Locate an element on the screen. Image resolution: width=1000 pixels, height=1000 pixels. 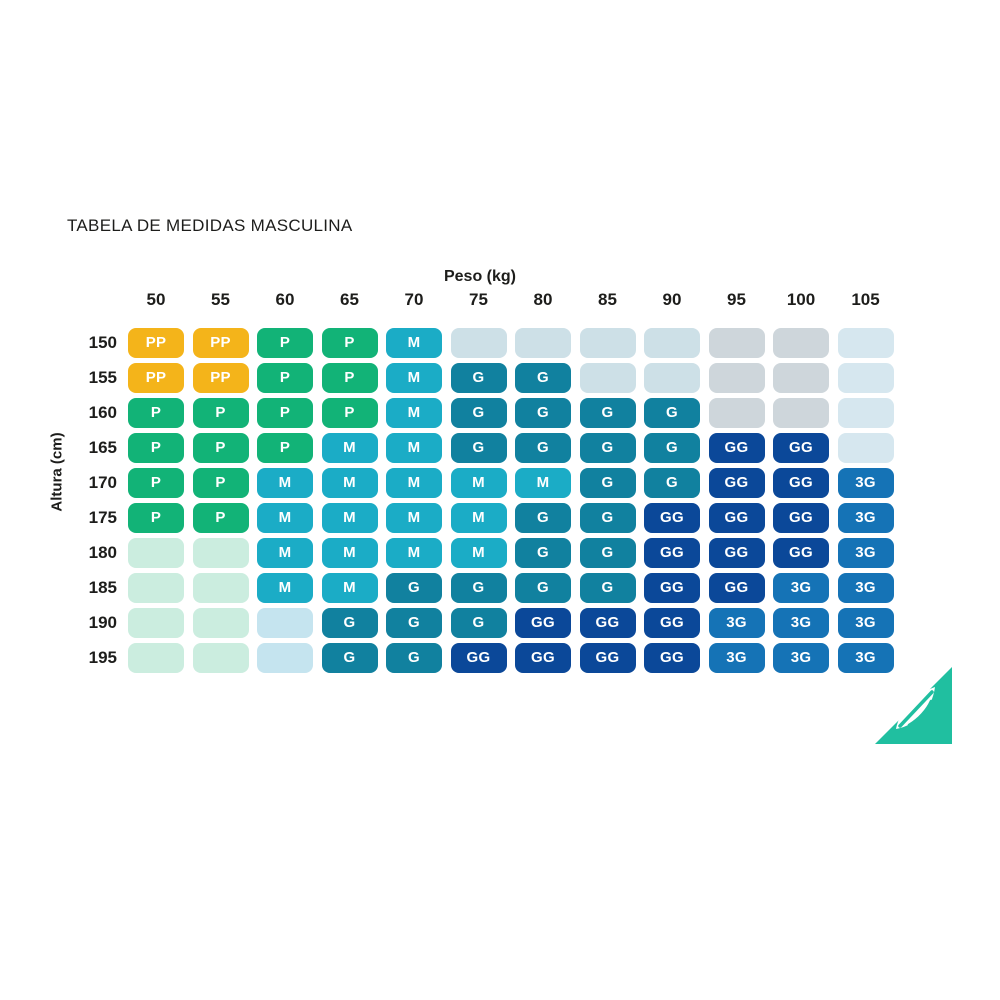
height-row-labels: 150 155 160 165 170 175 180 185 190 195 is located at coordinates (87, 503).